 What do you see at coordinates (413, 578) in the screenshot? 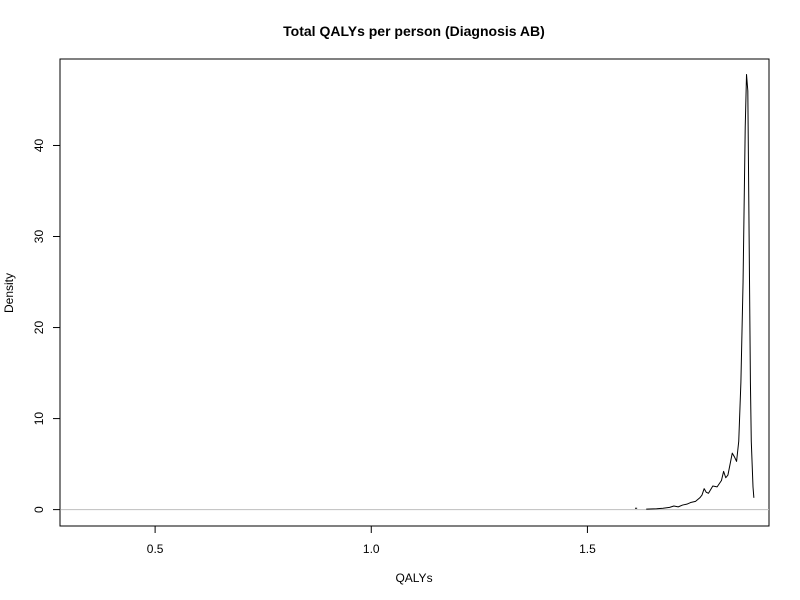
I see `x-axis-label: QALYs` at bounding box center [413, 578].